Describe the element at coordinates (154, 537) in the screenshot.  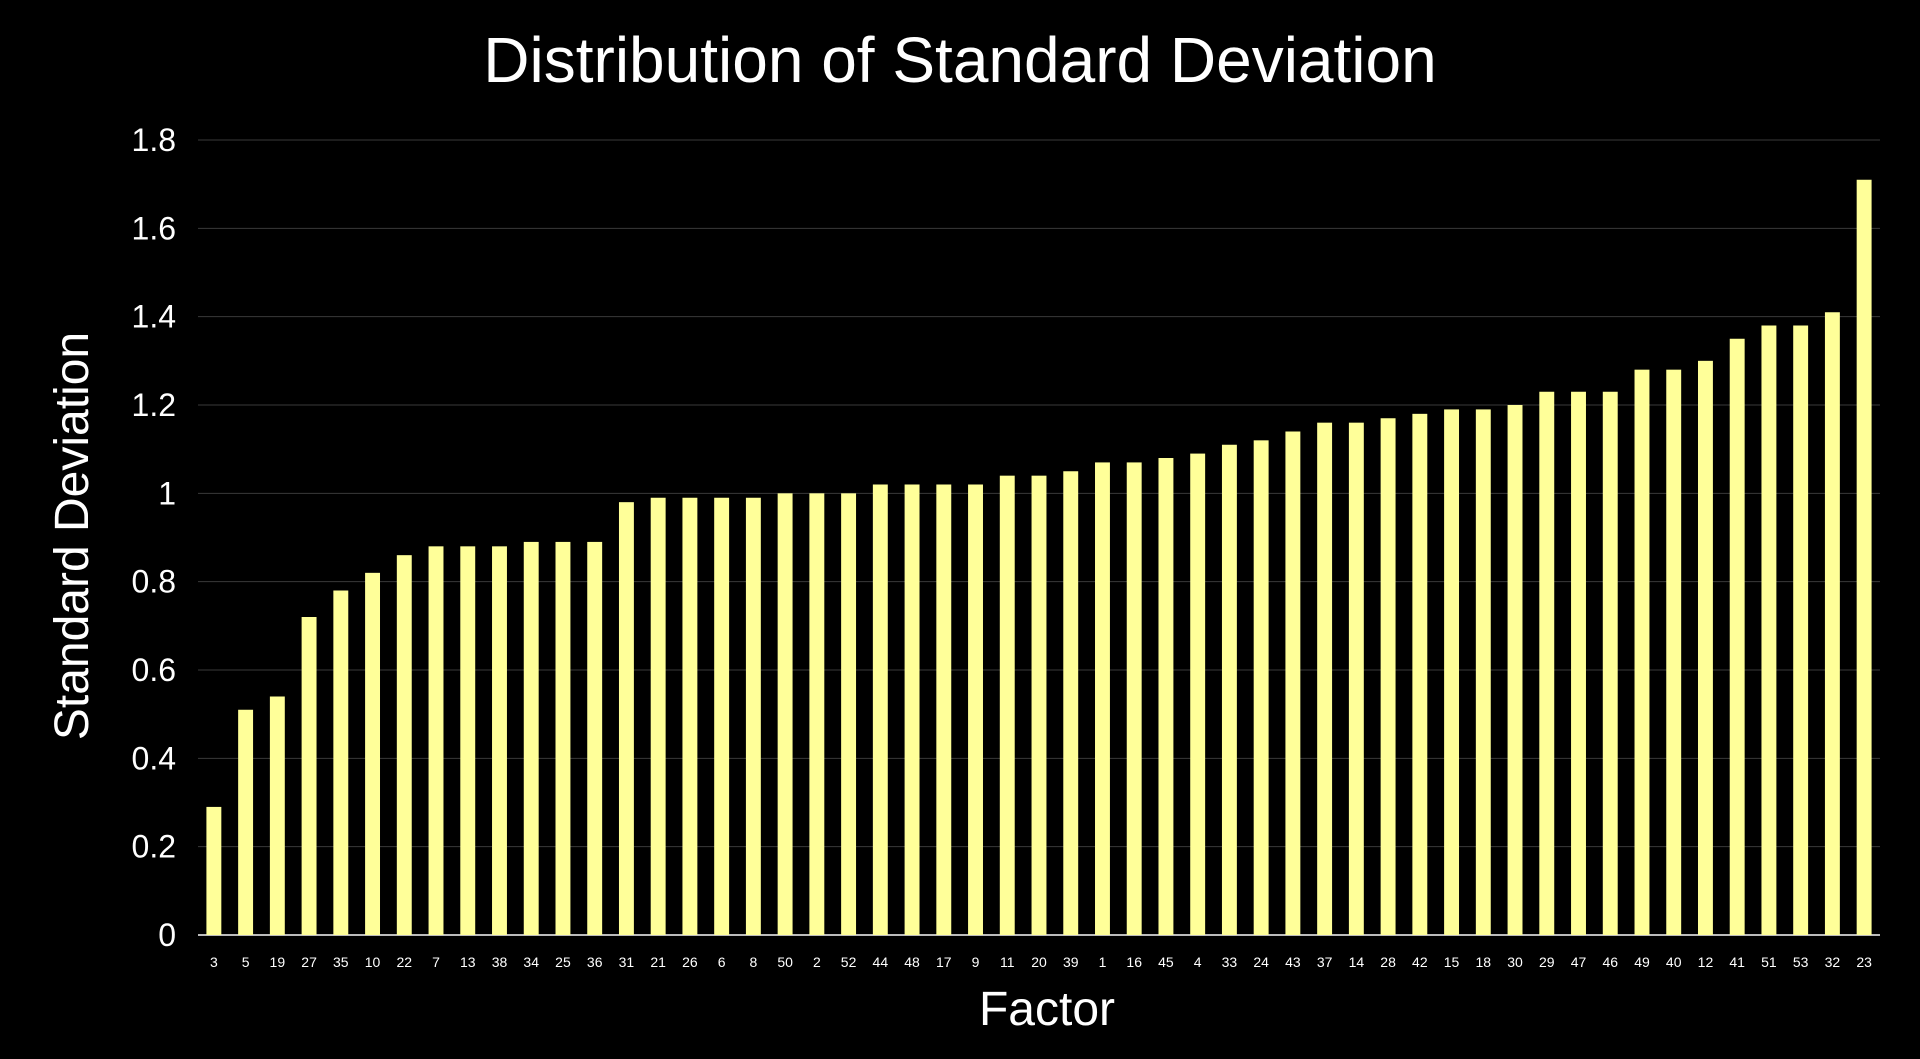
I see `y-axis-ticks: 0 0.2 0.4 0.6 0.8 1 1.2 1.4 1.6 1.8` at that location.